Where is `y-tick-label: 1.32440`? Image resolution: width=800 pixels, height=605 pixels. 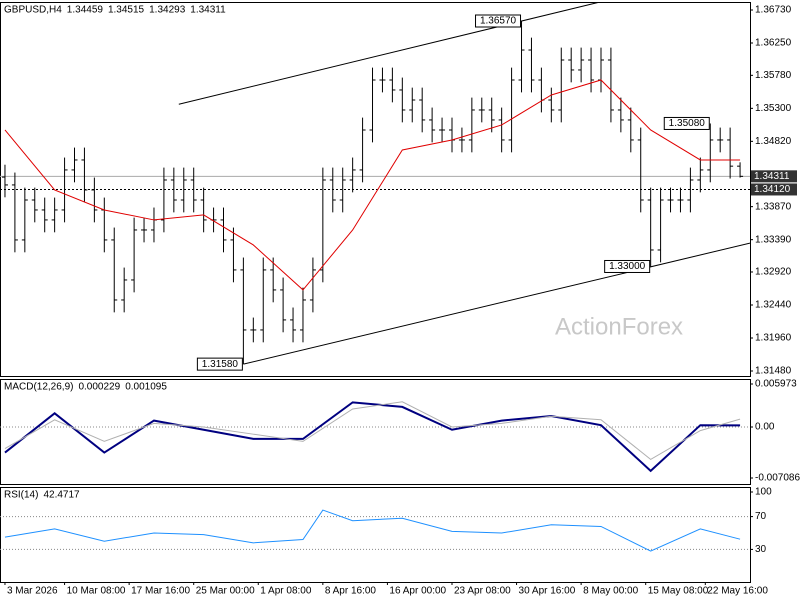 y-tick-label: 1.32440 is located at coordinates (773, 305).